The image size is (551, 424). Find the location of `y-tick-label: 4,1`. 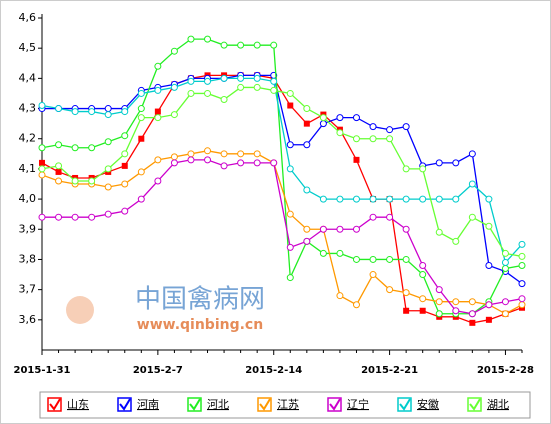

y-tick-label: 4,1 is located at coordinates (28, 168).